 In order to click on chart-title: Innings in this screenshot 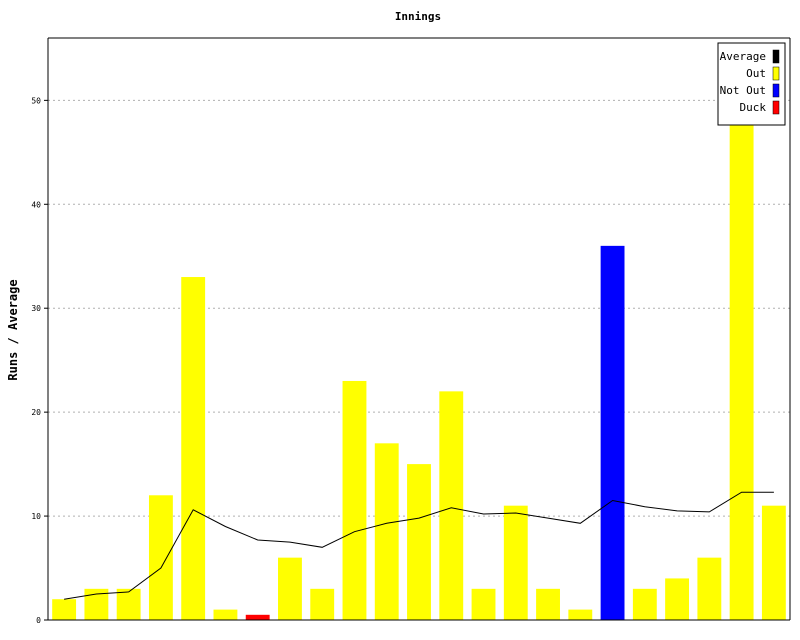, I will do `click(418, 16)`.